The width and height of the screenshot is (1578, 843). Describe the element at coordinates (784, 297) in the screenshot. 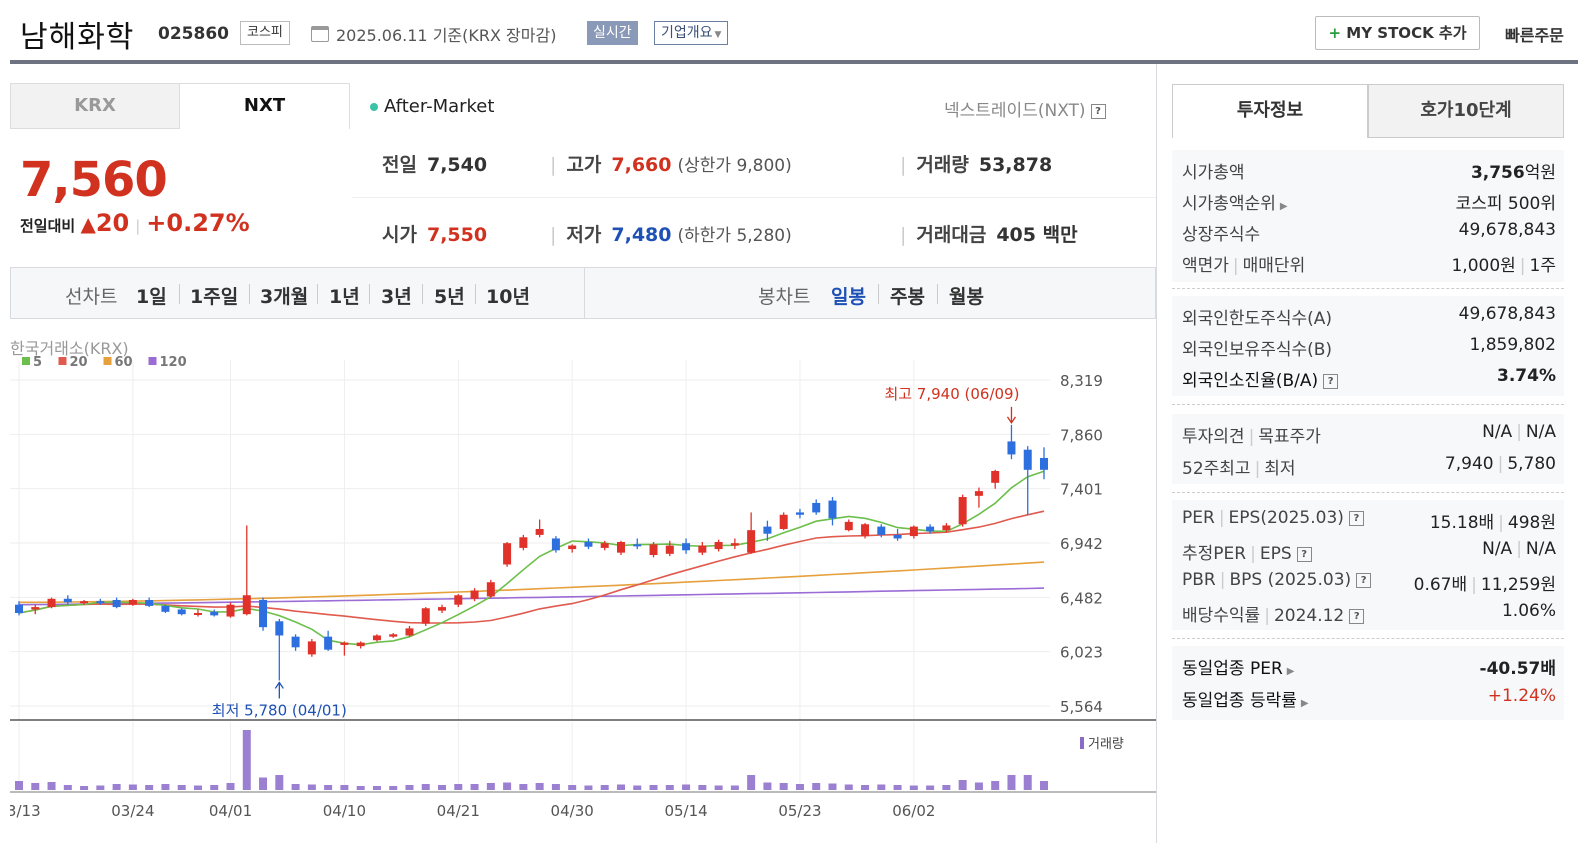

I see `candle-chart-button: 봉차트` at that location.